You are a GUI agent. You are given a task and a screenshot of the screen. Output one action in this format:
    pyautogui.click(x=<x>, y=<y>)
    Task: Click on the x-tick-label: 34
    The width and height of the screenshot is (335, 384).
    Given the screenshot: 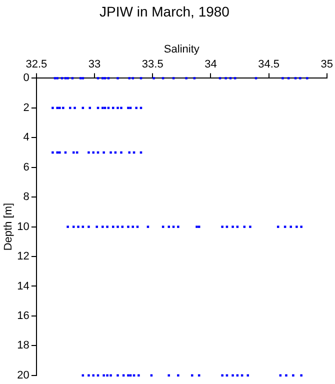 What is the action you would take?
    pyautogui.click(x=210, y=64)
    